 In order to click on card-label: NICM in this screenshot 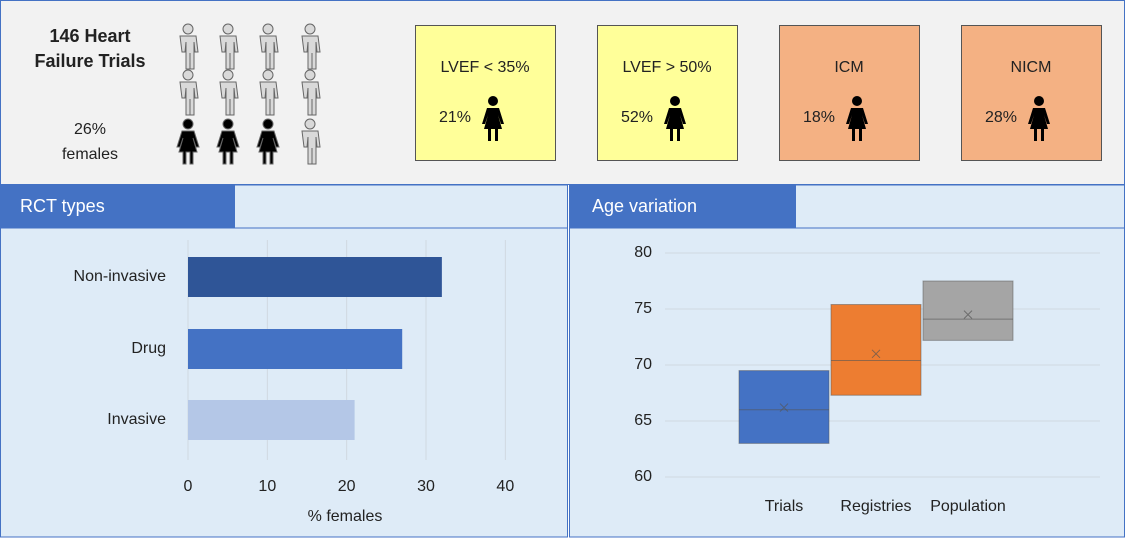, I will do `click(1031, 67)`.